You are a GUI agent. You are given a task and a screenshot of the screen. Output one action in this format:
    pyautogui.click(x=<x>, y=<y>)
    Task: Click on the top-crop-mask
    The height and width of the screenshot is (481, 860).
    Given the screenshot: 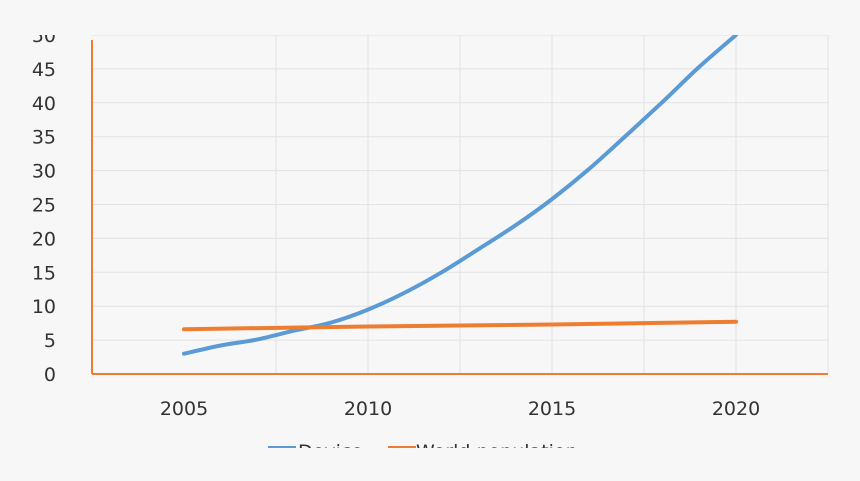 What is the action you would take?
    pyautogui.click(x=430, y=17)
    